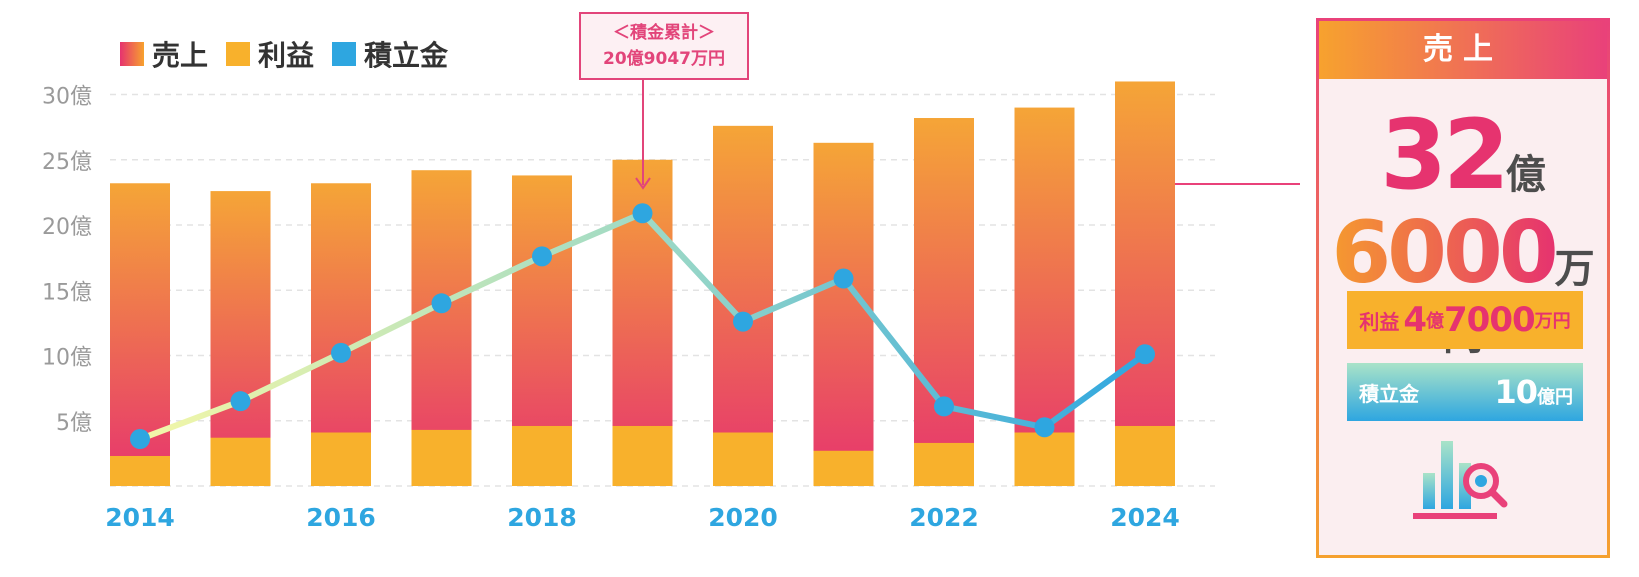 This screenshot has width=1639, height=577. Describe the element at coordinates (743, 517) in the screenshot. I see `x-tick-label: 2020` at that location.